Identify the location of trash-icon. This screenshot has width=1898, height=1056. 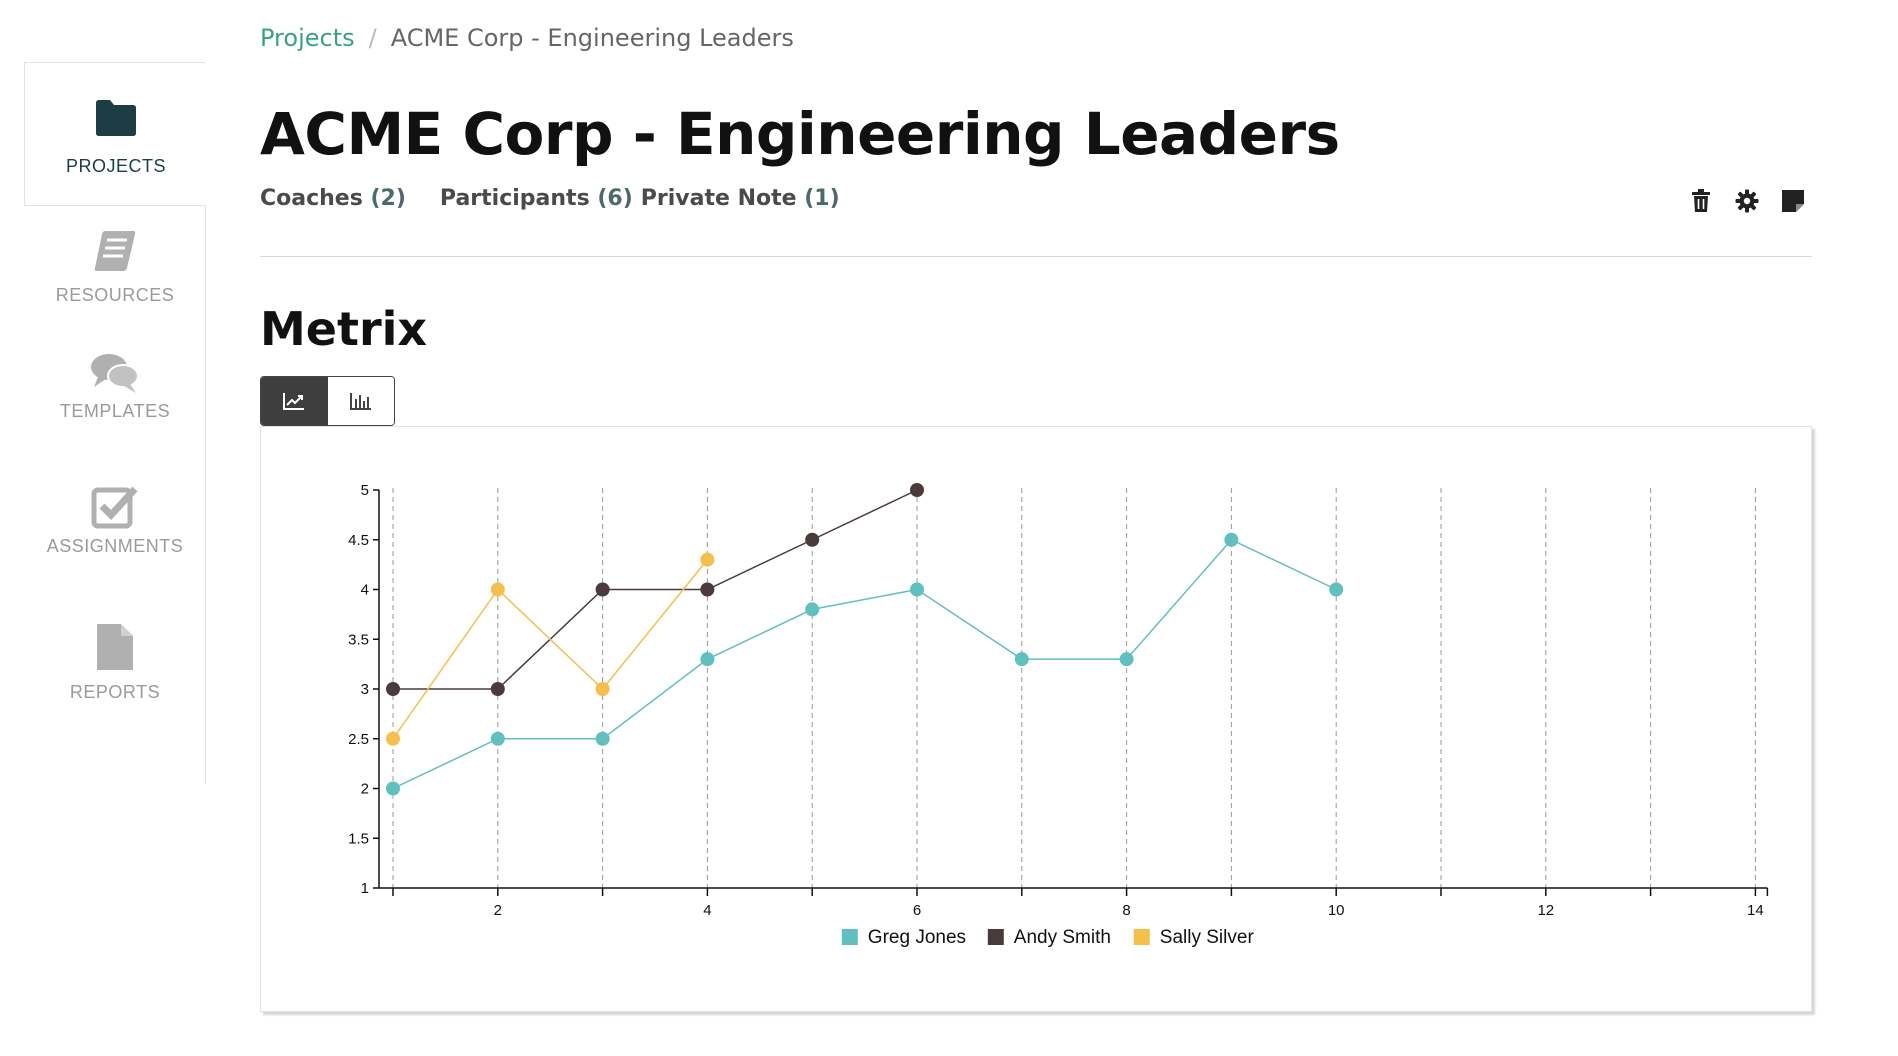
(1701, 201).